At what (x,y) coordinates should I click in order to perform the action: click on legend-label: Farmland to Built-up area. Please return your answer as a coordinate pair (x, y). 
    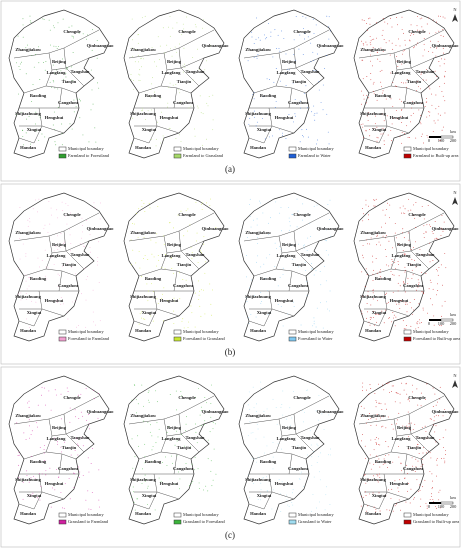
    Looking at the image, I should click on (436, 155).